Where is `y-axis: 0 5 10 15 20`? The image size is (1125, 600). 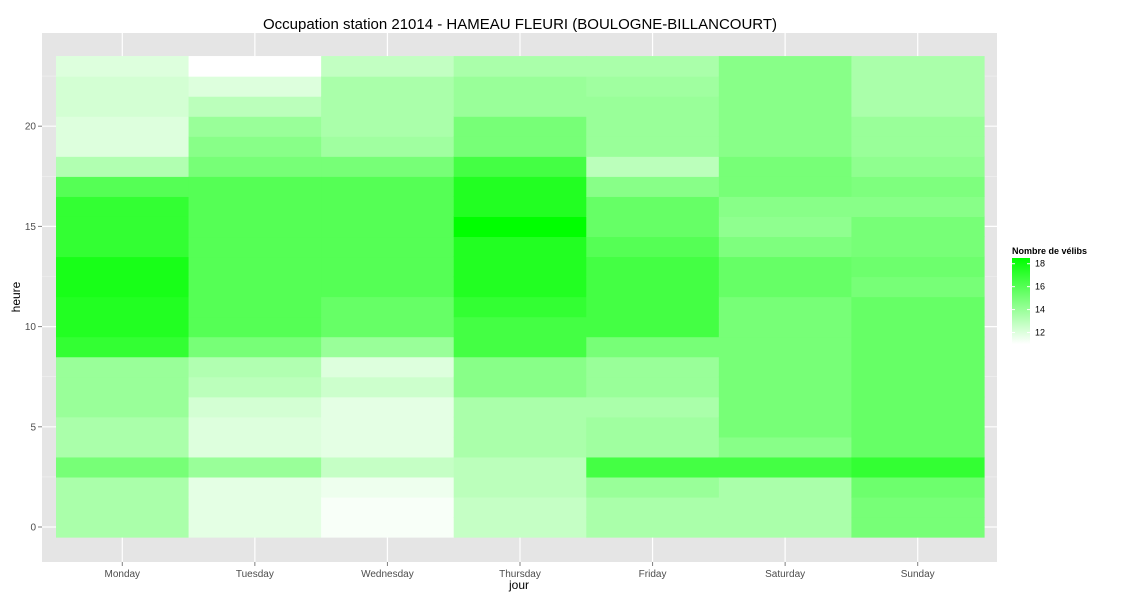
y-axis: 0 5 10 15 20 is located at coordinates (33, 328).